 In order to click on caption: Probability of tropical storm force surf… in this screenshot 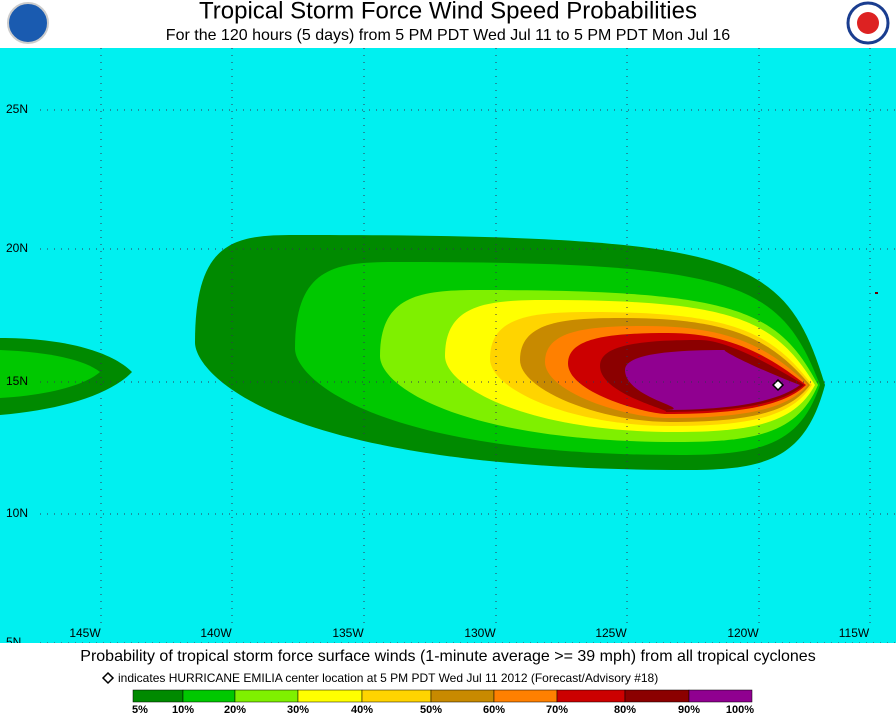, I will do `click(447, 656)`.